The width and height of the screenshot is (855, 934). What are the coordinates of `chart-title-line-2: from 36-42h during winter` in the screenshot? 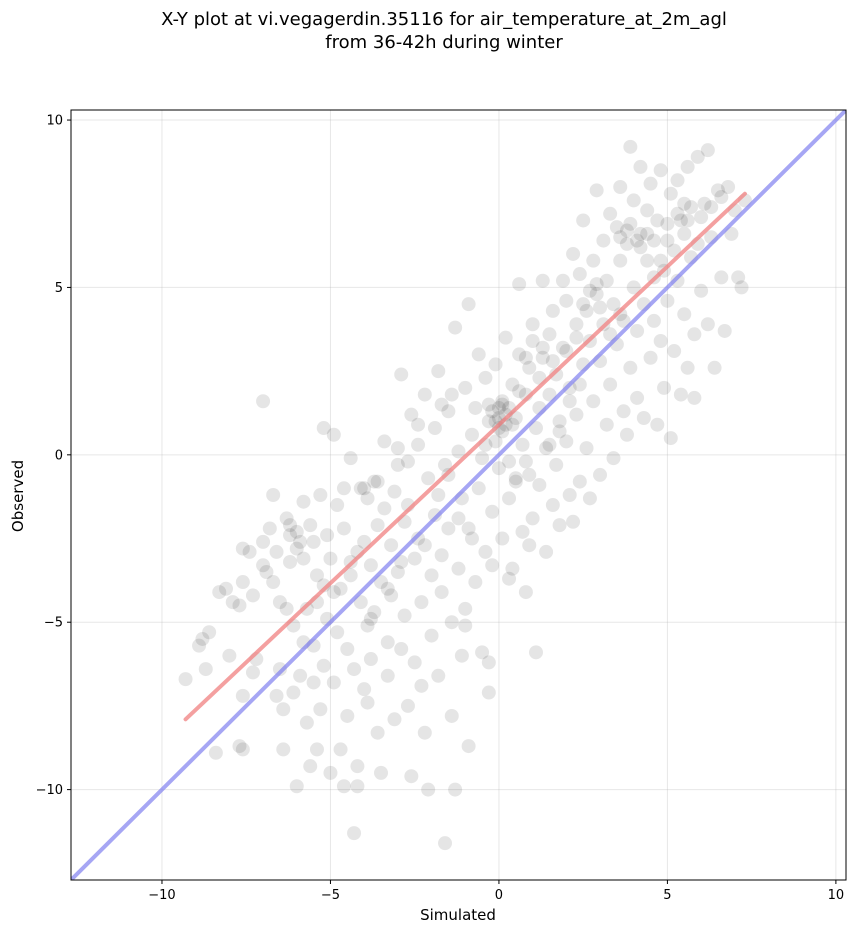 It's located at (444, 42).